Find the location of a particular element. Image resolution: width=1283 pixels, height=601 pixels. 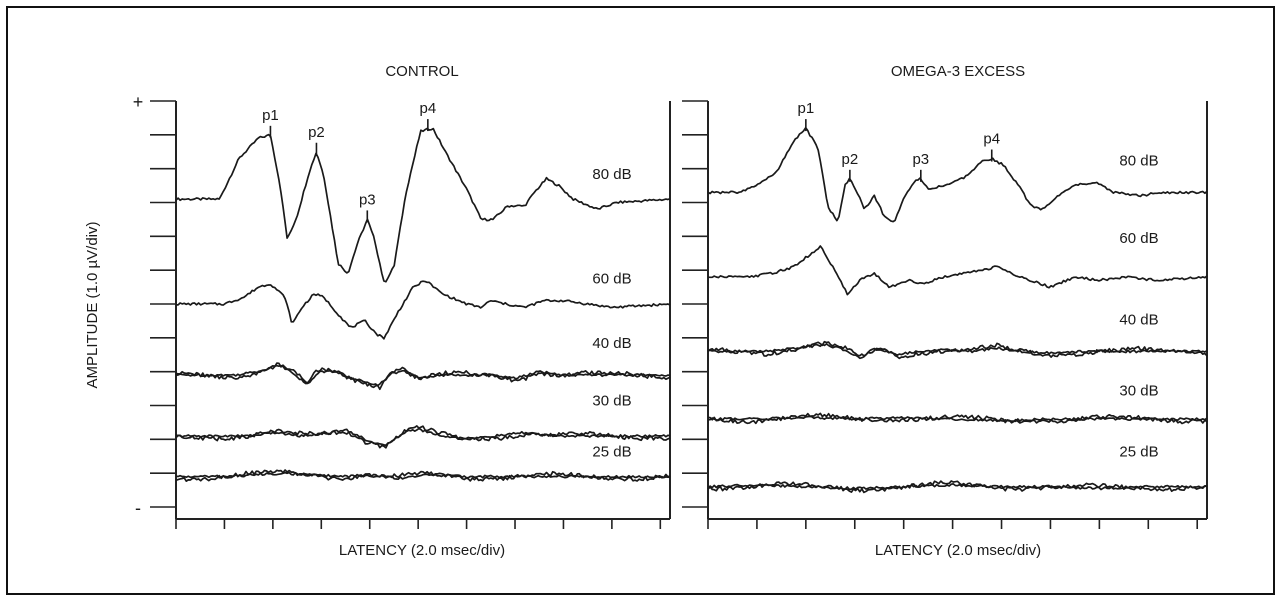

panel-title: OMEGA-3 EXCESS is located at coordinates (958, 71).